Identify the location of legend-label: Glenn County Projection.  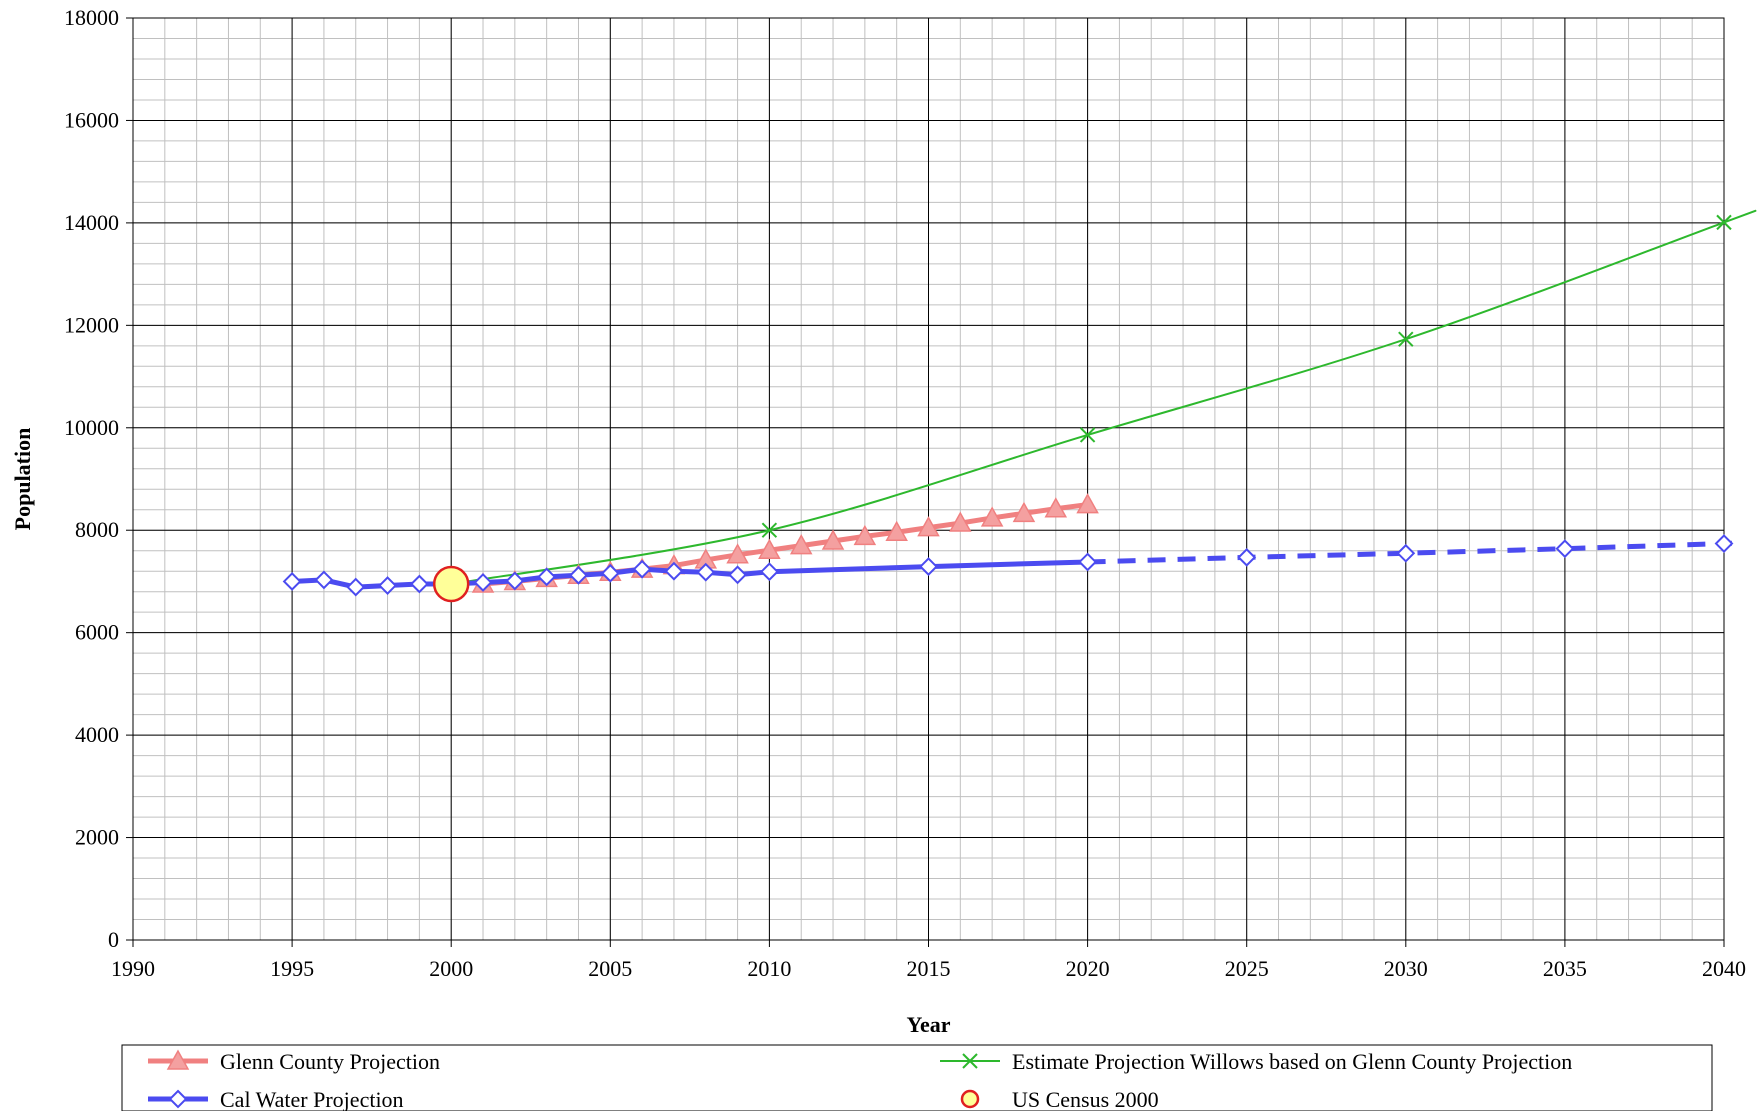
(330, 1061).